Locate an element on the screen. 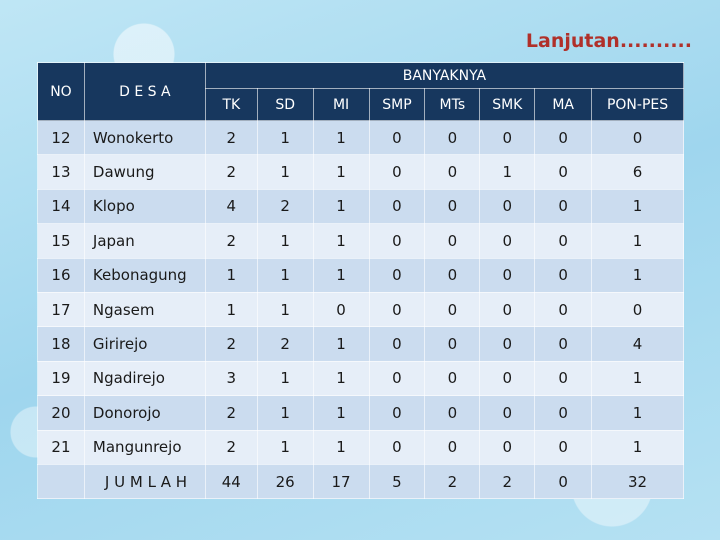 This screenshot has height=540, width=720. header-cell: SMP is located at coordinates (397, 104).